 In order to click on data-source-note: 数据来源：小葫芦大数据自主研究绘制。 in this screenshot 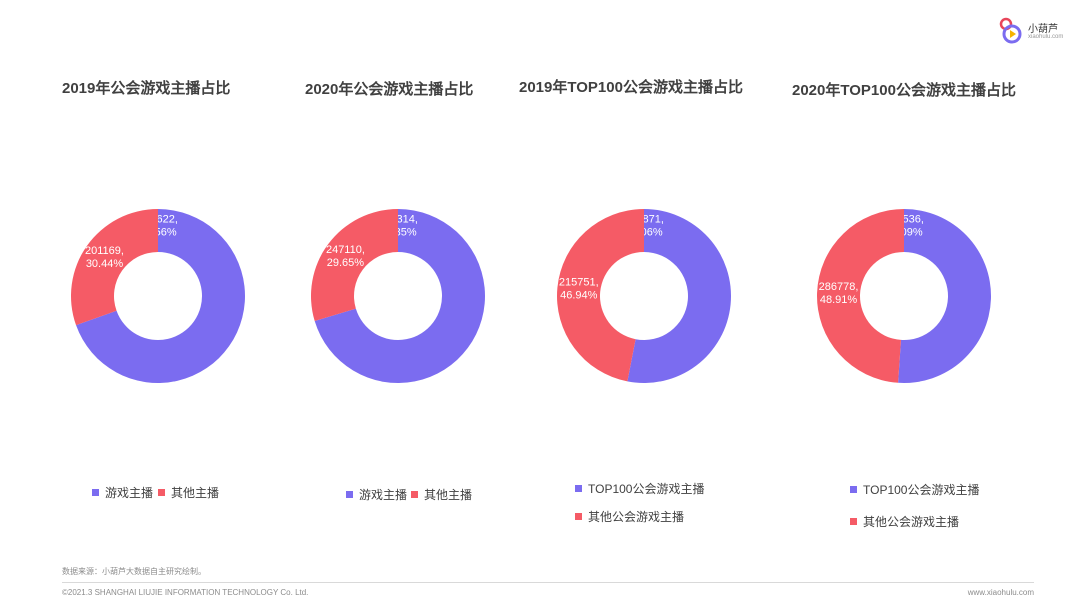, I will do `click(134, 571)`.